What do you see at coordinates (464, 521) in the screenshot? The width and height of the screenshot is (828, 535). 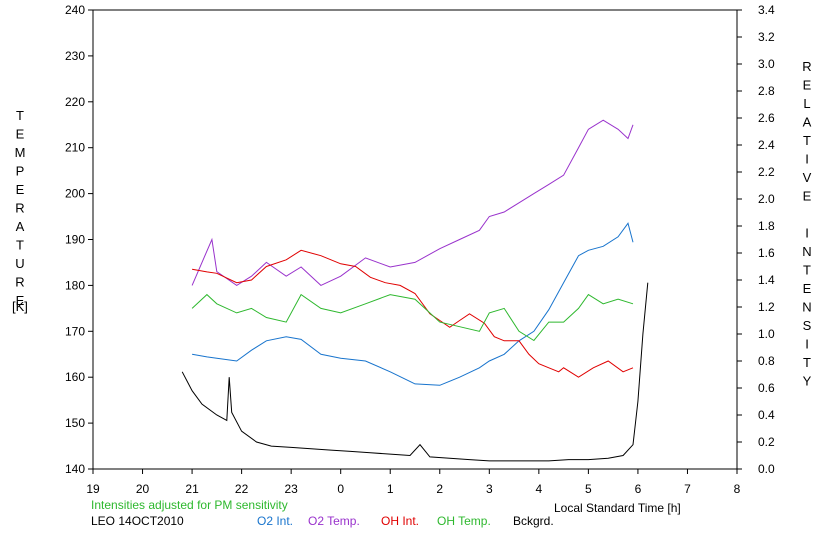 I see `legend-entry: OH Temp.` at bounding box center [464, 521].